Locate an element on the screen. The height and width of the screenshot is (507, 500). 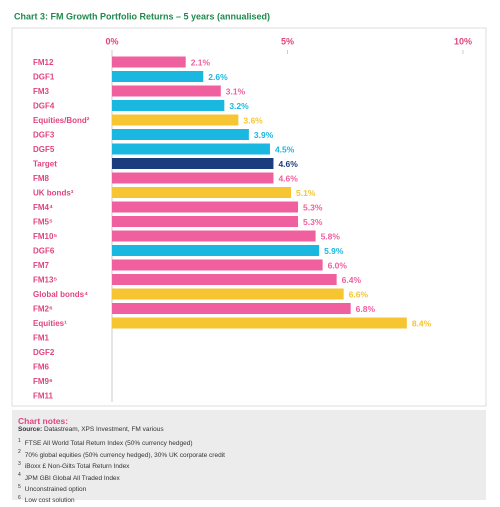
category-label: FM4⁴ is located at coordinates (43, 207).